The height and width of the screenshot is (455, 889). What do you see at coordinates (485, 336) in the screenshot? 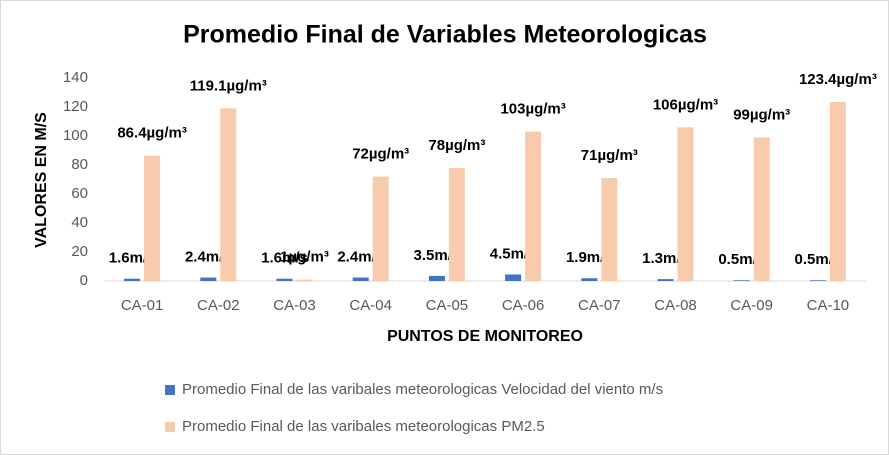
I see `x-axis-title: PUNTOS DE MONITOREO` at bounding box center [485, 336].